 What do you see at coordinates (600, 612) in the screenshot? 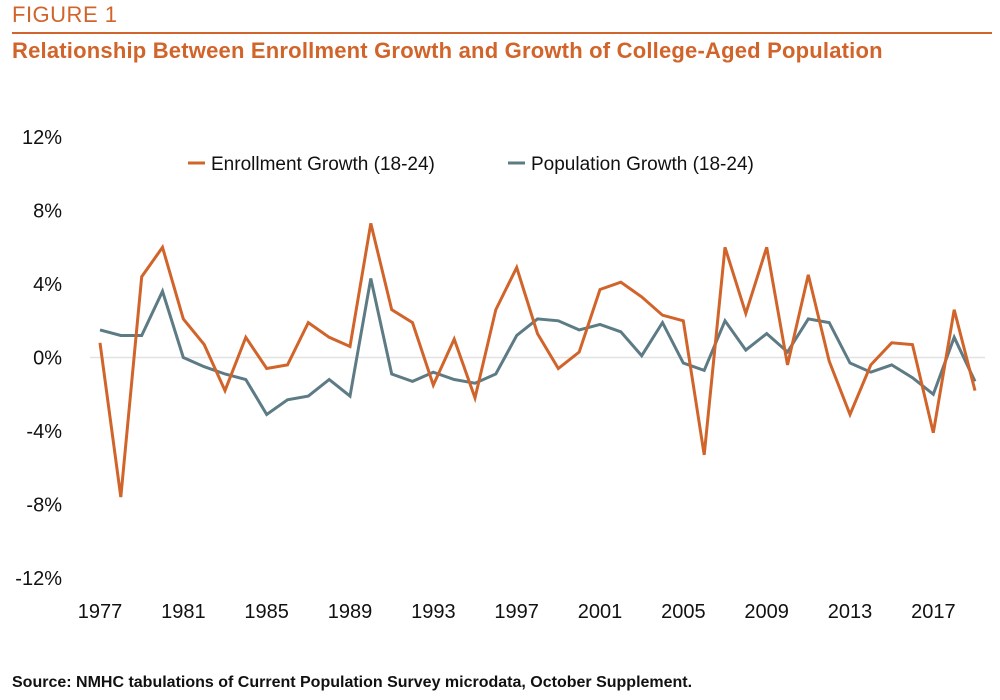
I see `x-tick-label: 2001` at bounding box center [600, 612].